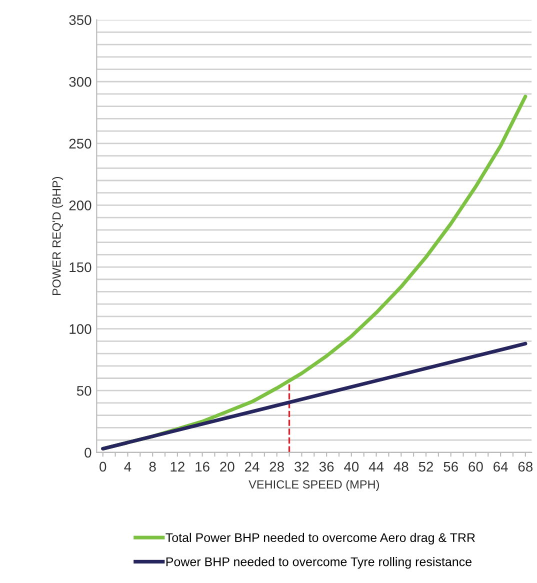 This screenshot has height=583, width=537. Describe the element at coordinates (152, 467) in the screenshot. I see `x-tick-label: 8` at that location.